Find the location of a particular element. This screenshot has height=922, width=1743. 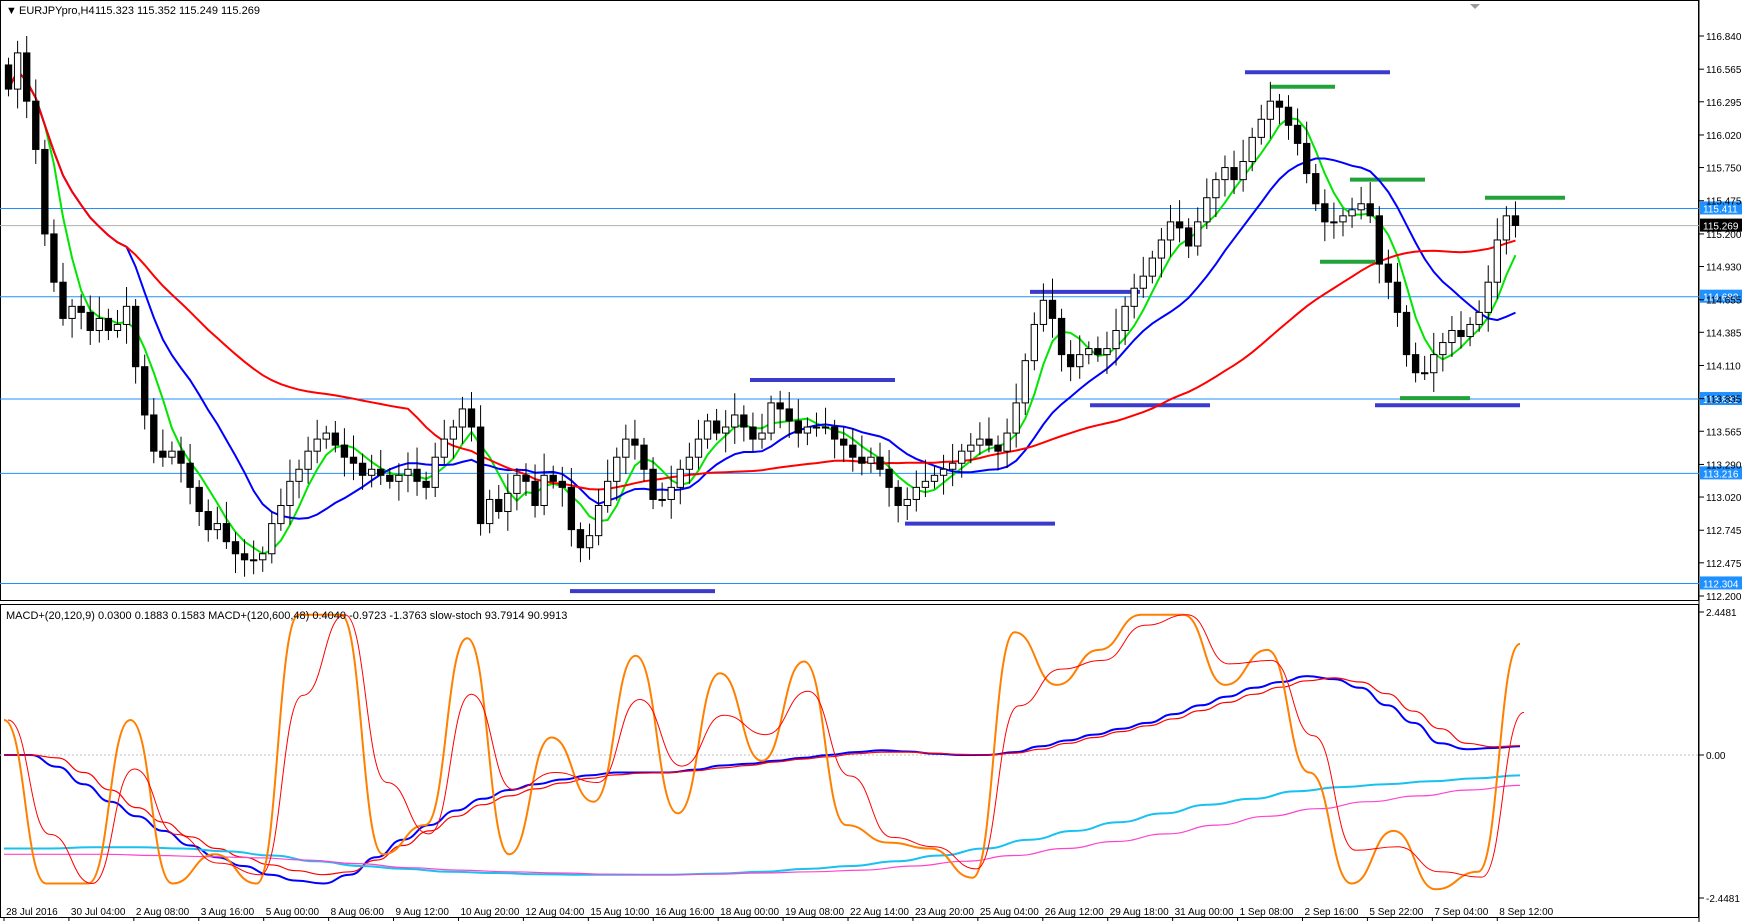

indicator-y-axis: 2.4481 0.00 -2.4481 is located at coordinates (1719, 756).